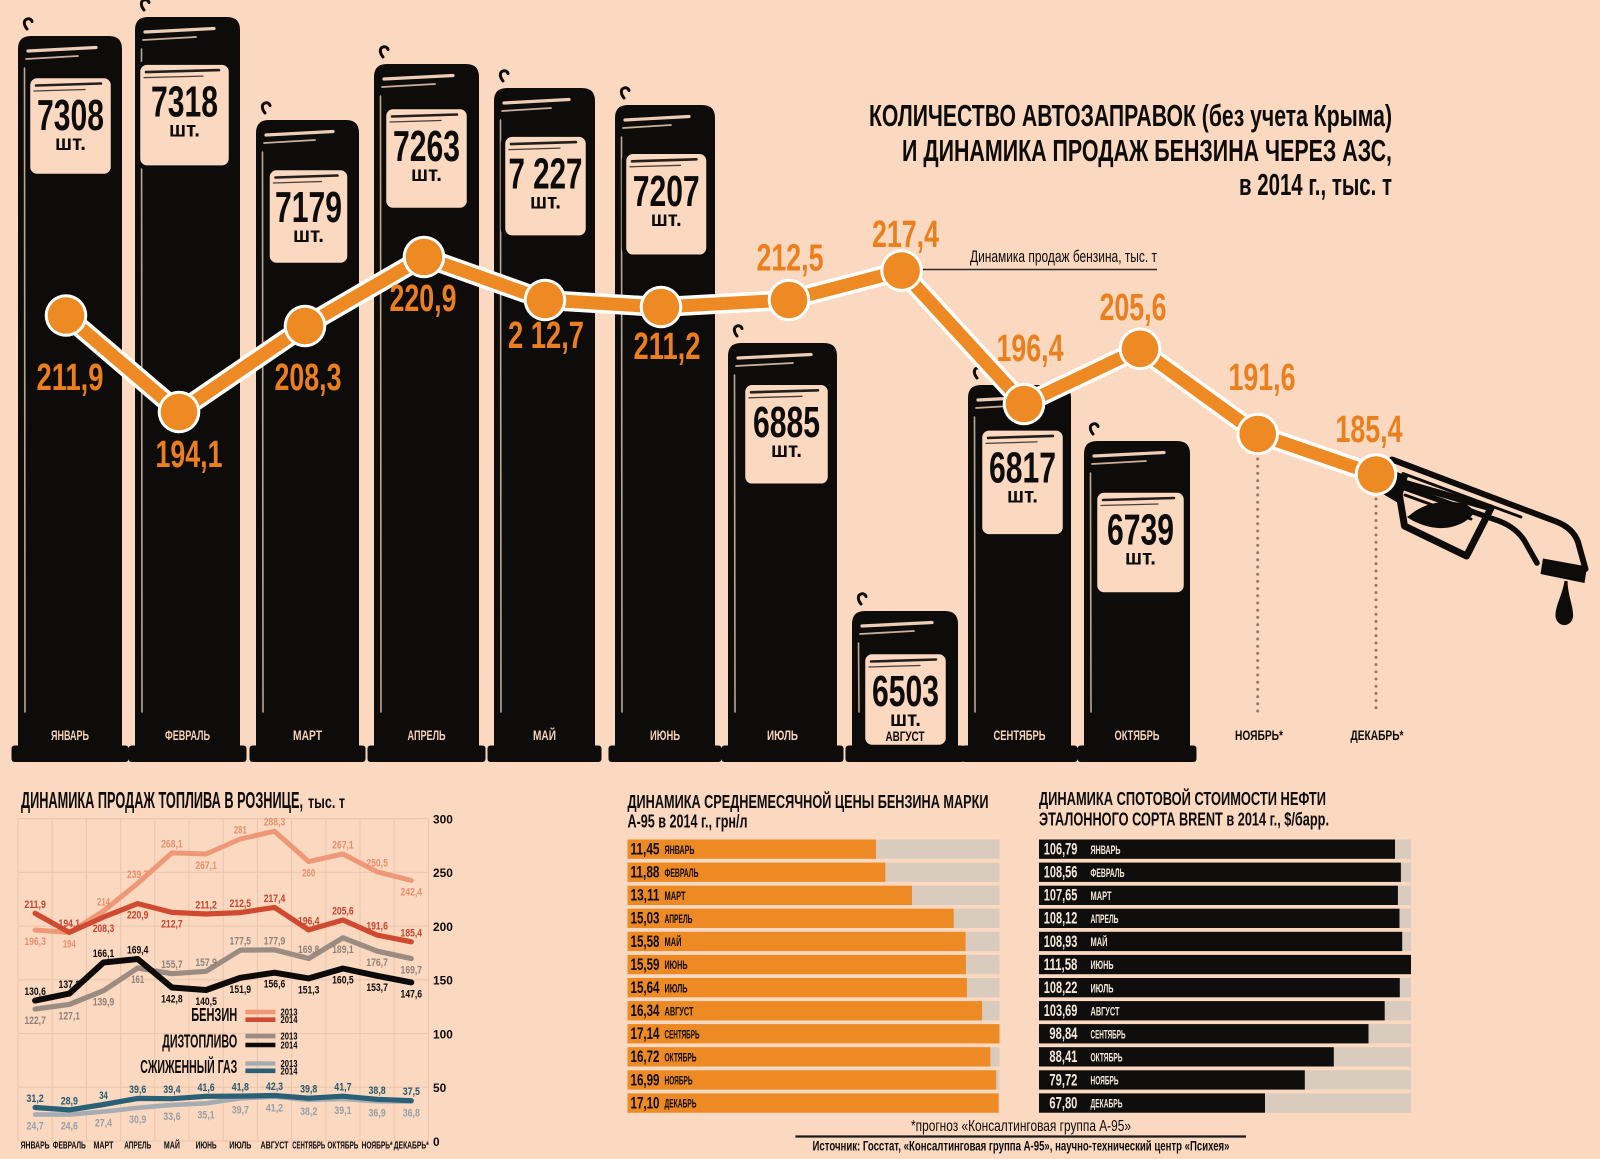  I want to click on svg-text: 177,5, so click(241, 942).